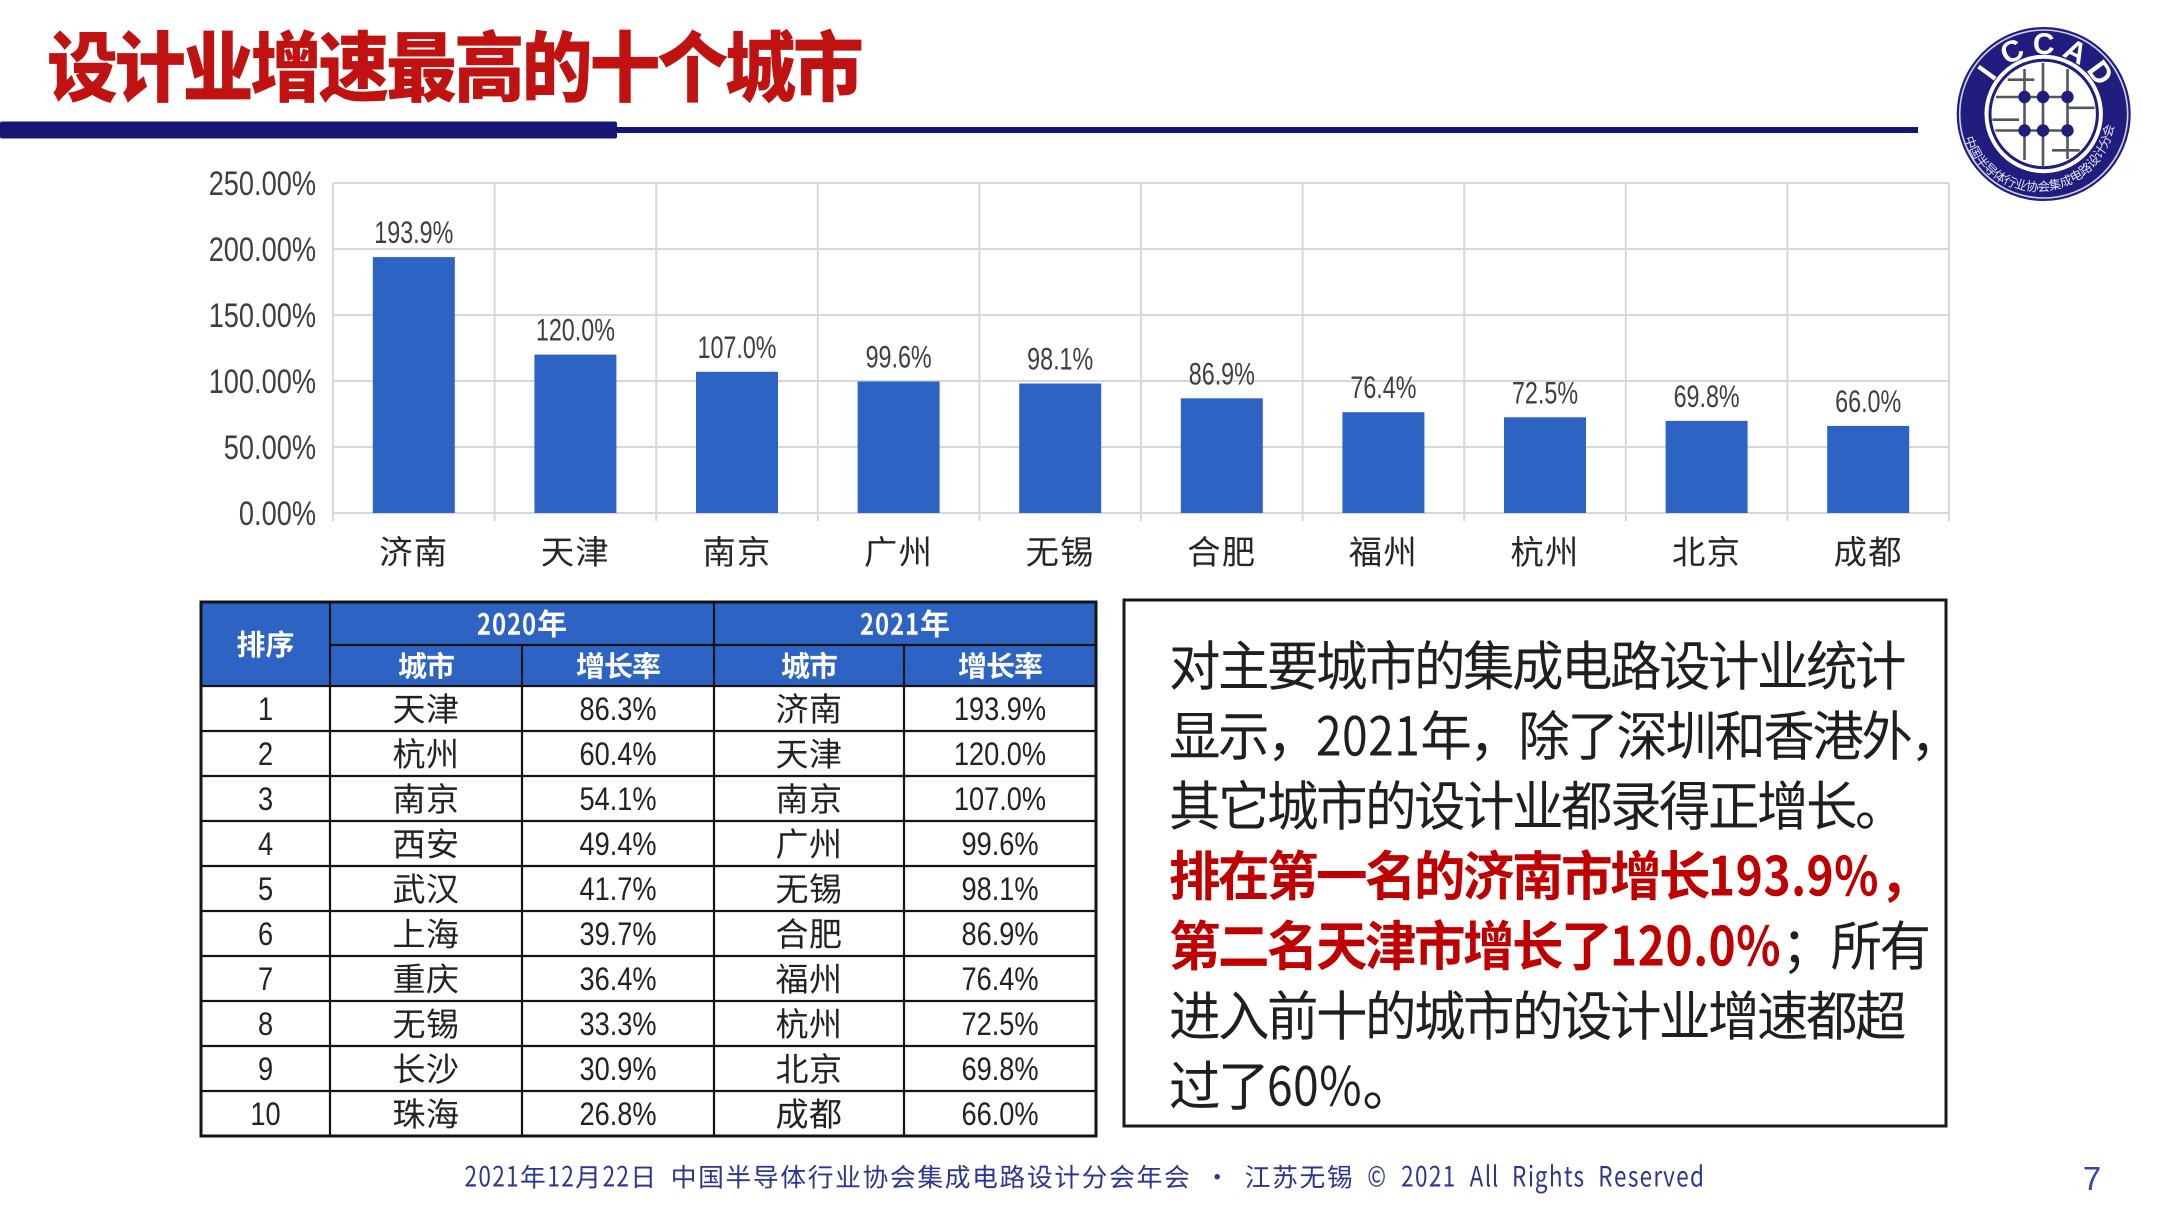 Image resolution: width=2160 pixels, height=1221 pixels. What do you see at coordinates (617, 710) in the screenshot?
I see `svg-text: 86.3%` at bounding box center [617, 710].